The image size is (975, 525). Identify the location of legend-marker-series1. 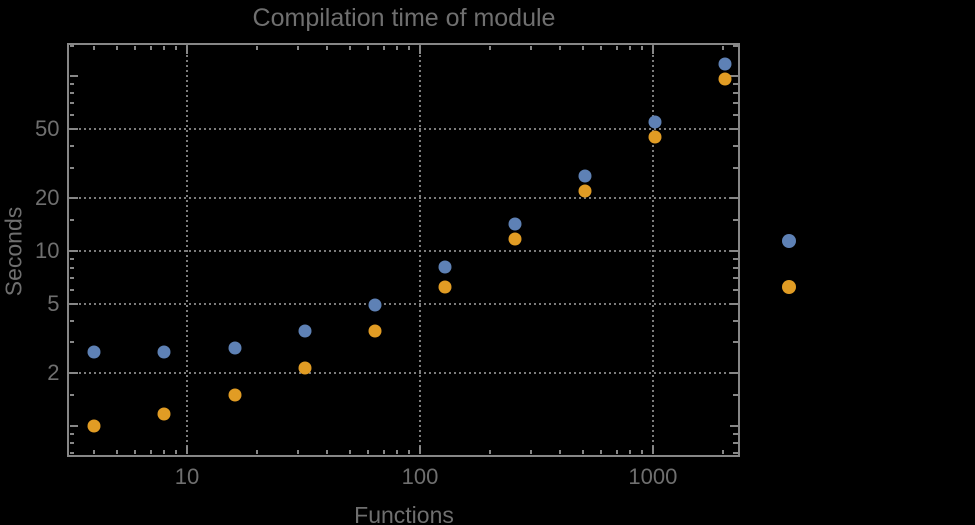
(789, 241).